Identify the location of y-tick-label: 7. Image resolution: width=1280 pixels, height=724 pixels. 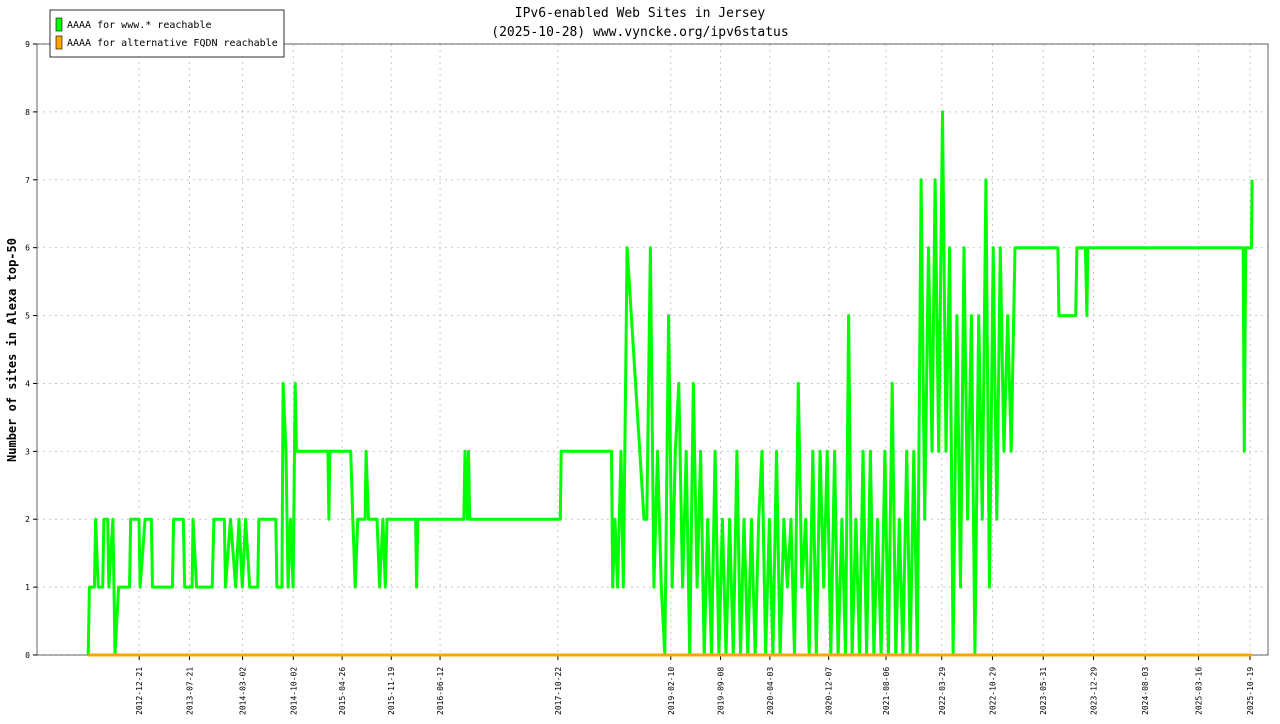
(27, 180).